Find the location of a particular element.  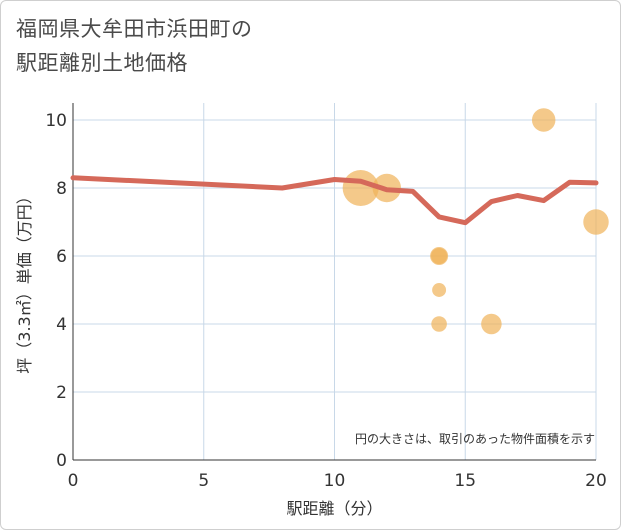

bubble-size-note: 円の大きさは、取引のあった物件面積を示す is located at coordinates (475, 438).